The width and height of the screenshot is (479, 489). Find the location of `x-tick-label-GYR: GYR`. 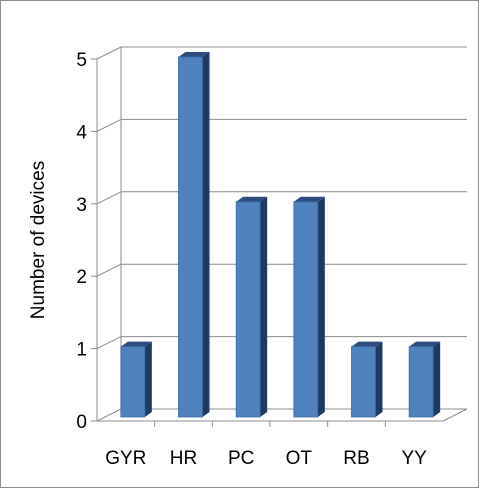

x-tick-label-GYR: GYR is located at coordinates (125, 458).